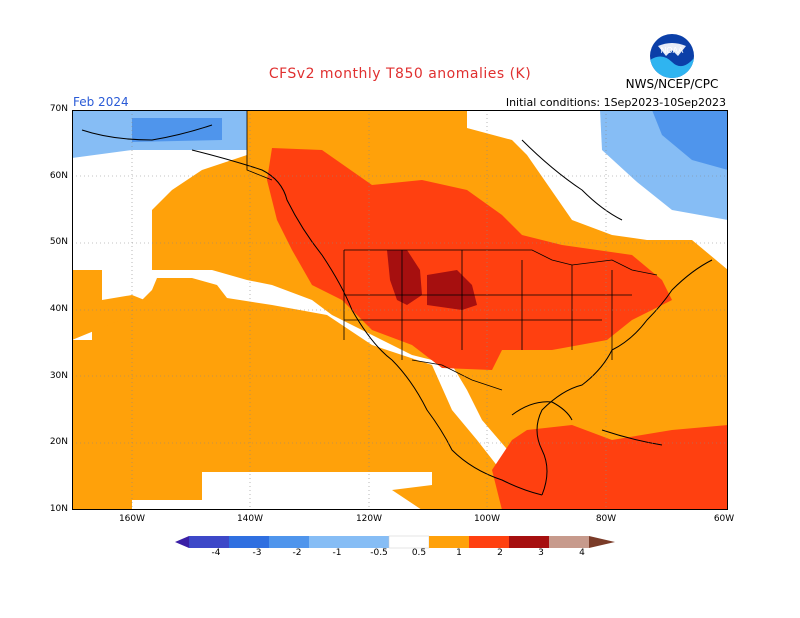 This screenshot has height=618, width=800. What do you see at coordinates (132, 519) in the screenshot?
I see `lon-label-160w: 160W` at bounding box center [132, 519].